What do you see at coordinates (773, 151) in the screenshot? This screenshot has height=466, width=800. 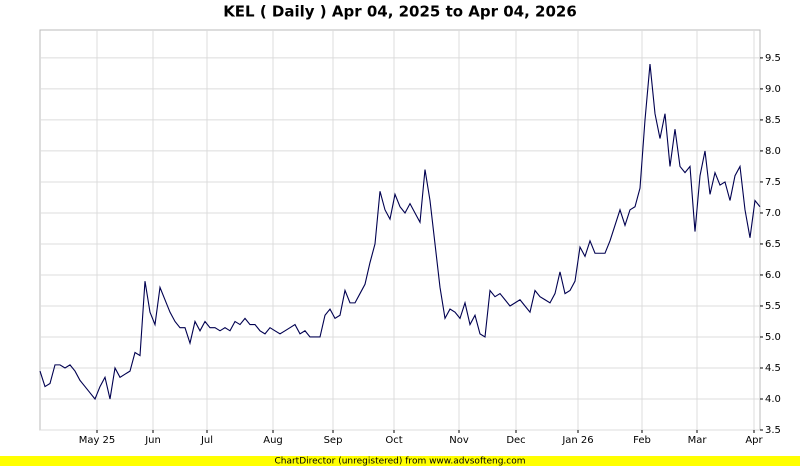 I see `y-tick-label: 8.0` at bounding box center [773, 151].